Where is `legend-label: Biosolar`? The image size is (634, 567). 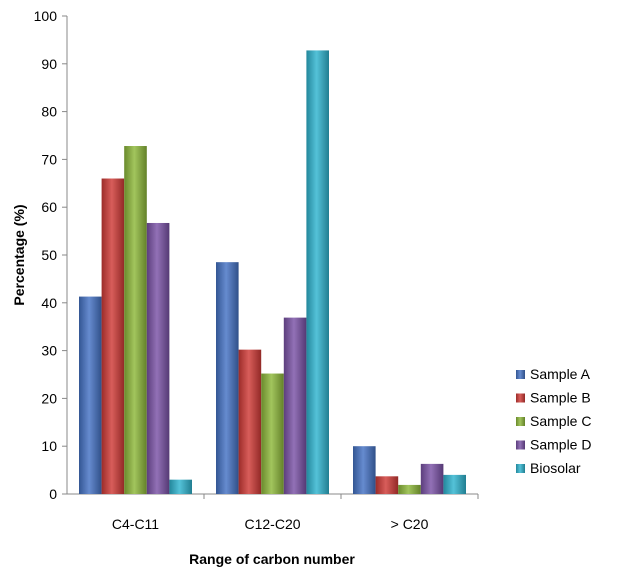 legend-label: Biosolar is located at coordinates (555, 468).